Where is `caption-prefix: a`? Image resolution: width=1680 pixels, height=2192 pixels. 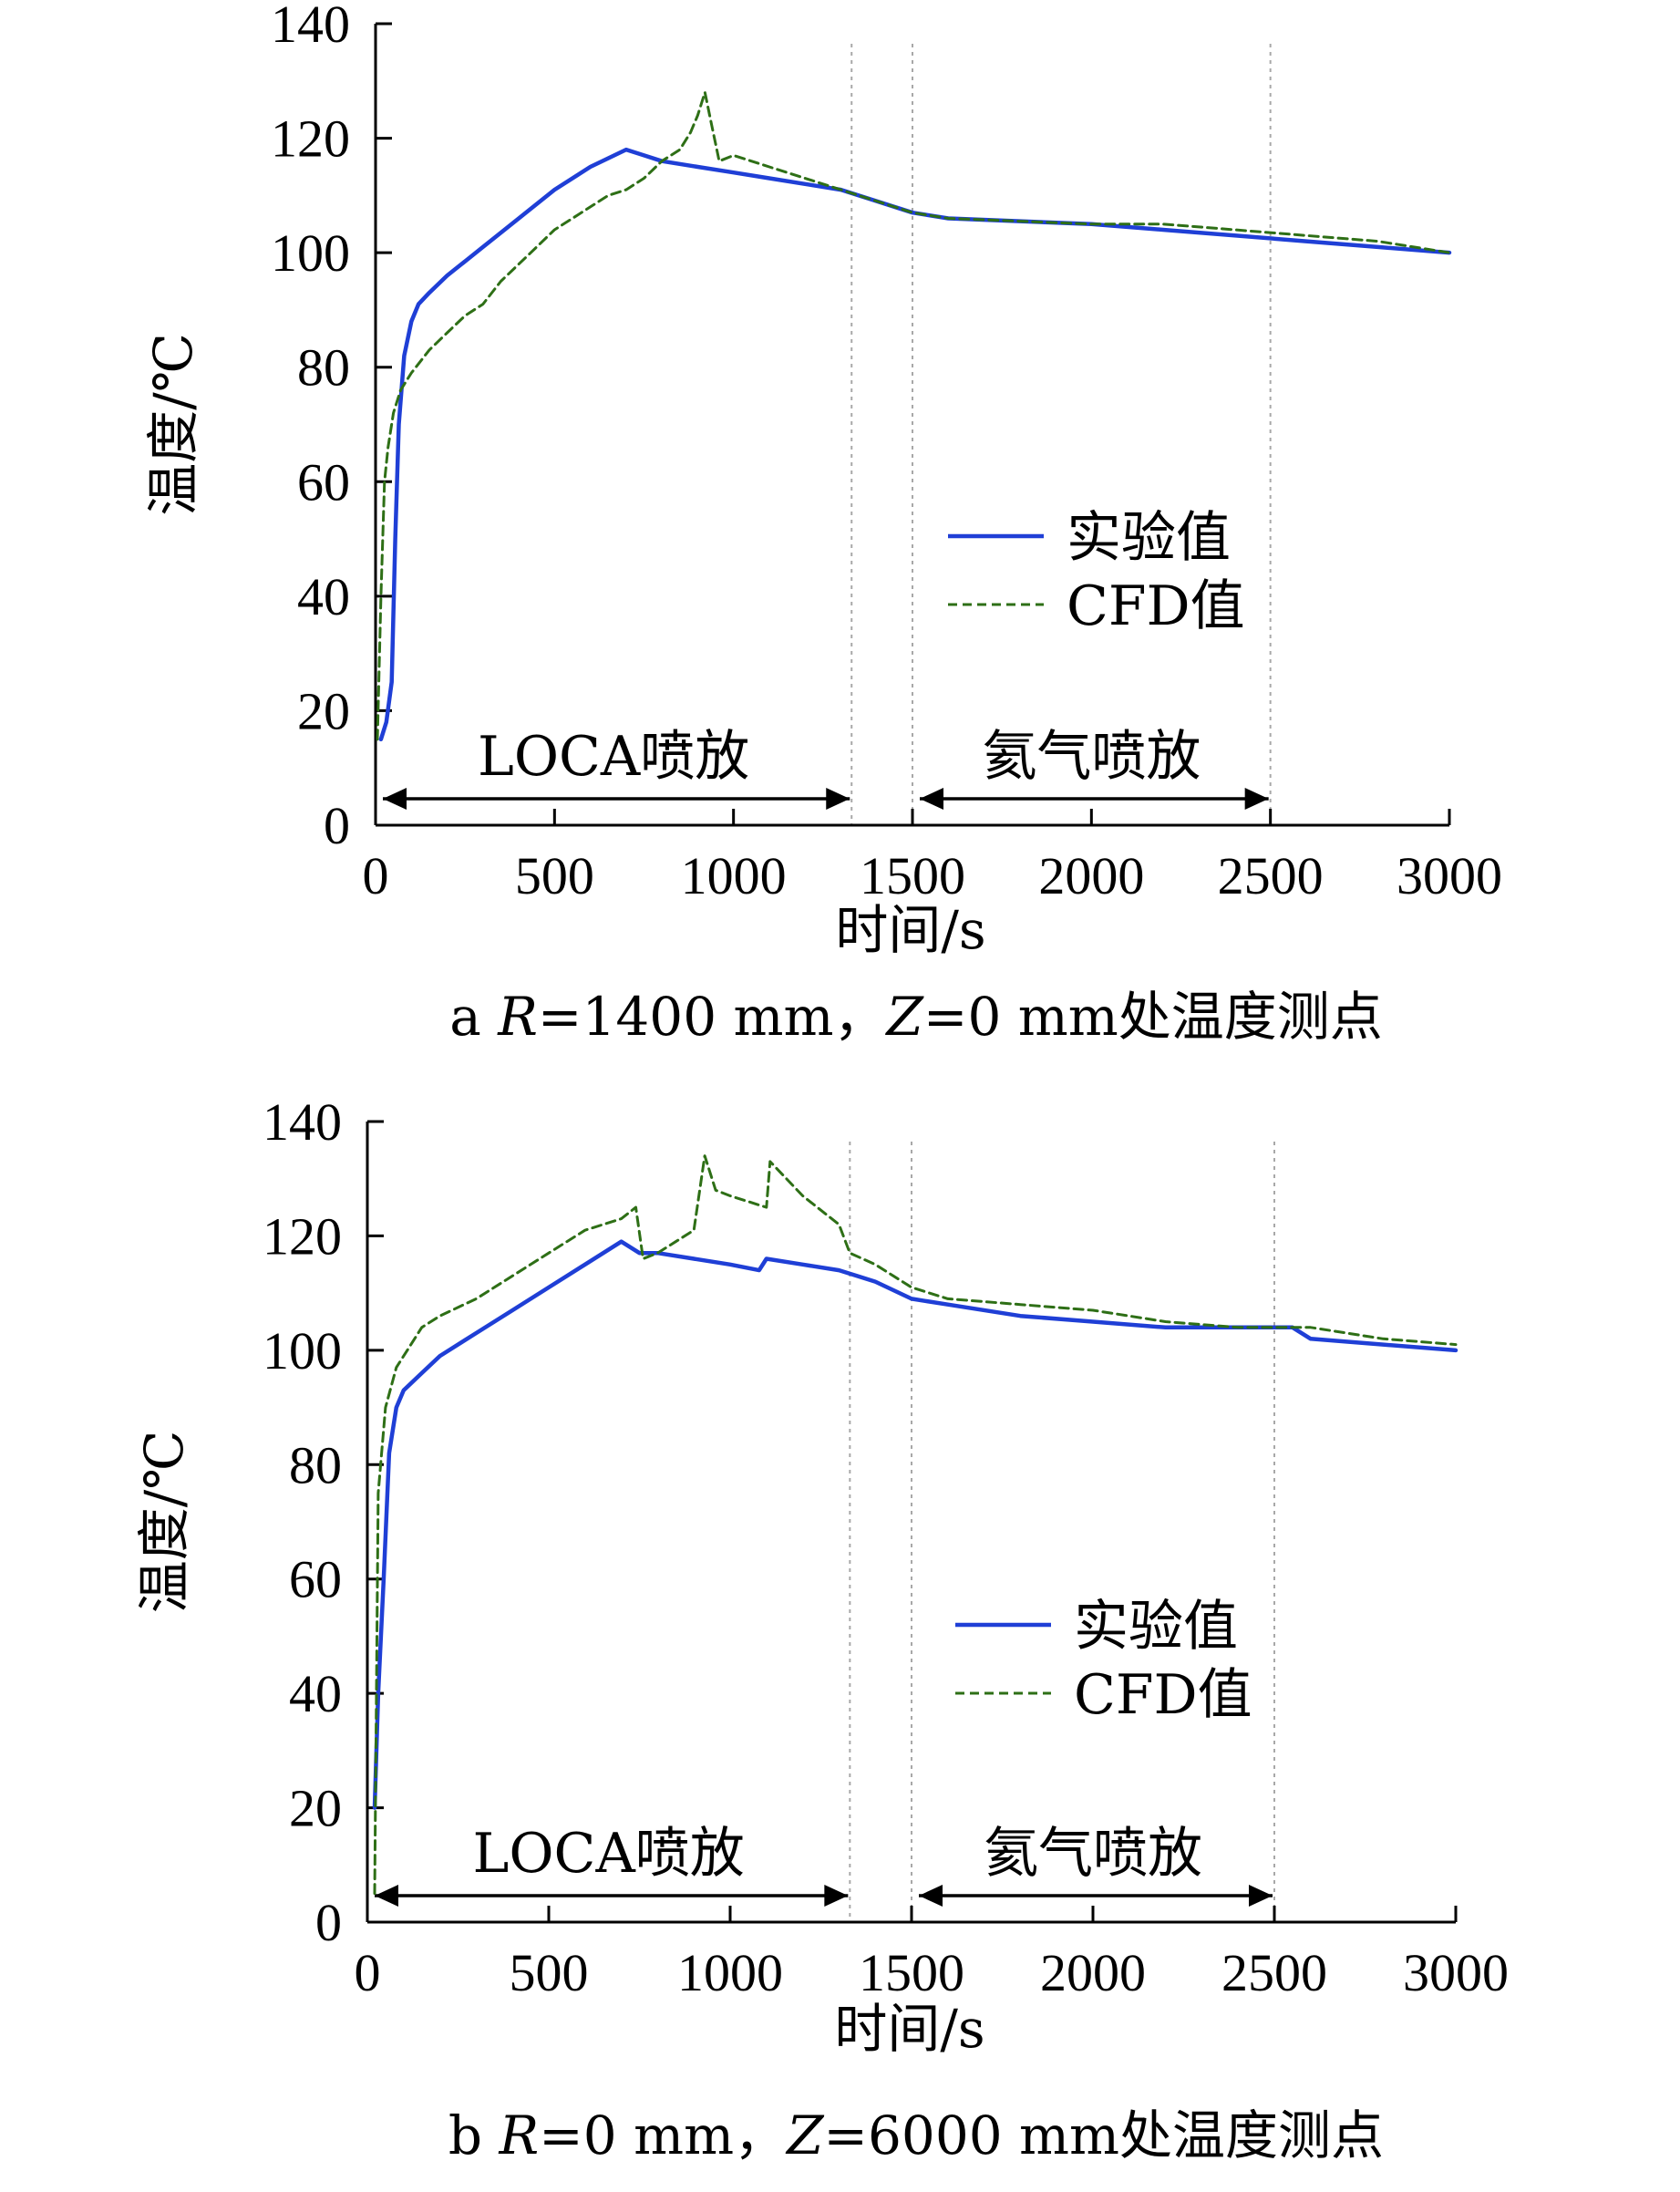 caption-prefix: a is located at coordinates (474, 1017).